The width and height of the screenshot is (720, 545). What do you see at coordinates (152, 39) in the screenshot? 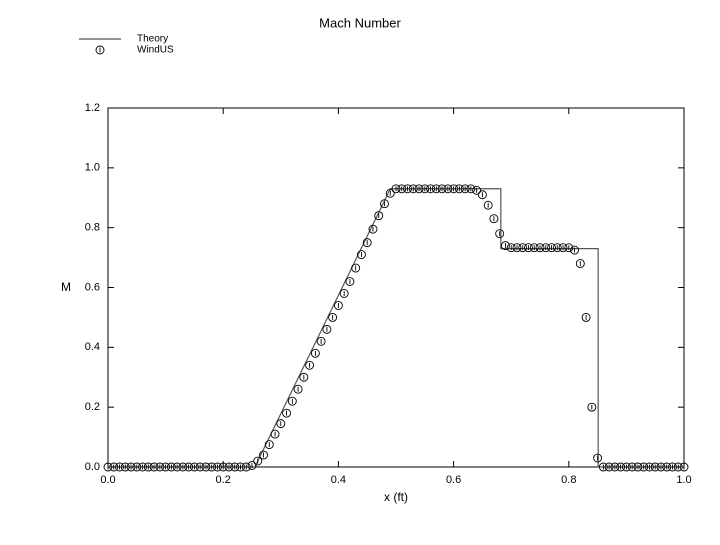
I see `legend-label: Theory` at bounding box center [152, 39].